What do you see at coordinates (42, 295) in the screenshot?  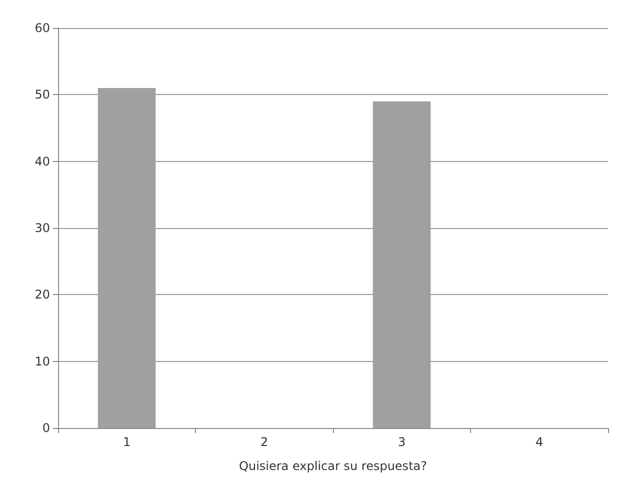 I see `y-tick-label: 20` at bounding box center [42, 295].